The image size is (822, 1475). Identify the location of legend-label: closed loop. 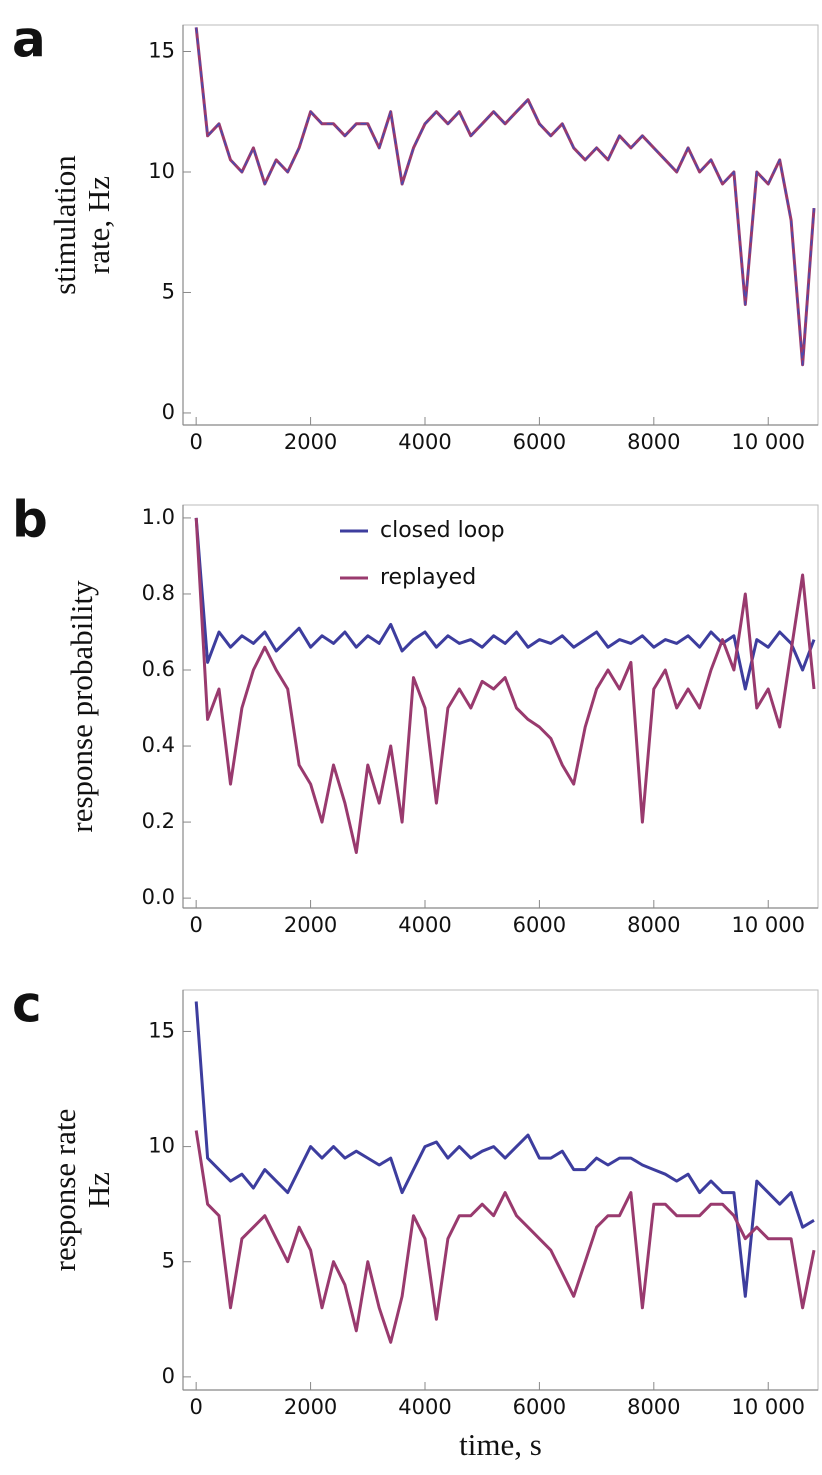
(442, 530).